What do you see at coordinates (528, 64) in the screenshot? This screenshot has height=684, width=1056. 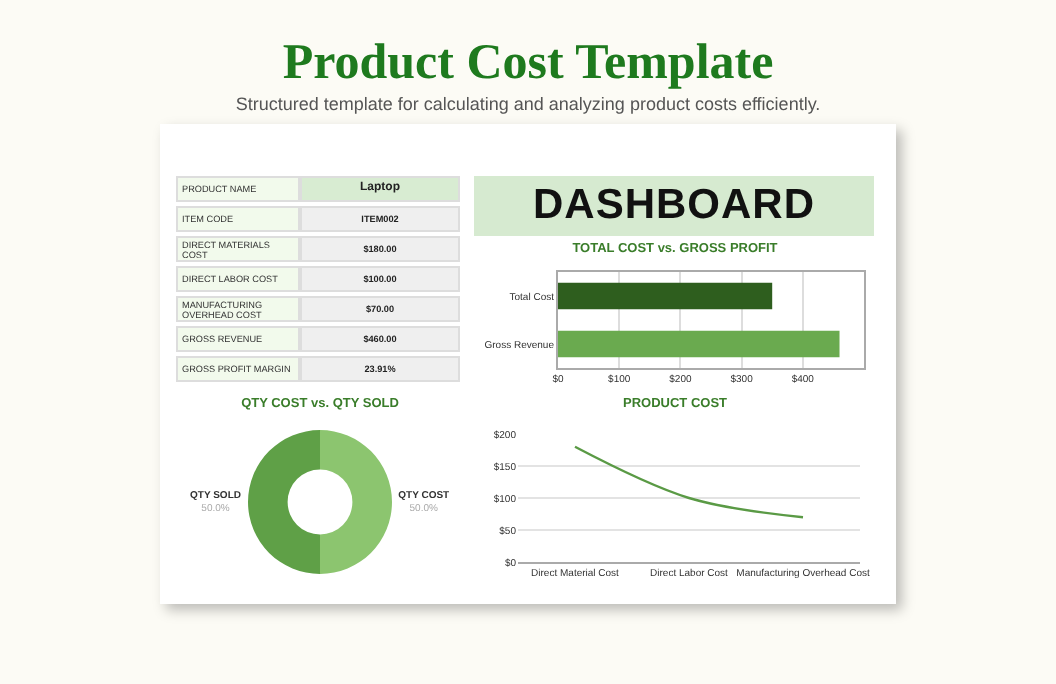 I see `text: Product Cost Template` at bounding box center [528, 64].